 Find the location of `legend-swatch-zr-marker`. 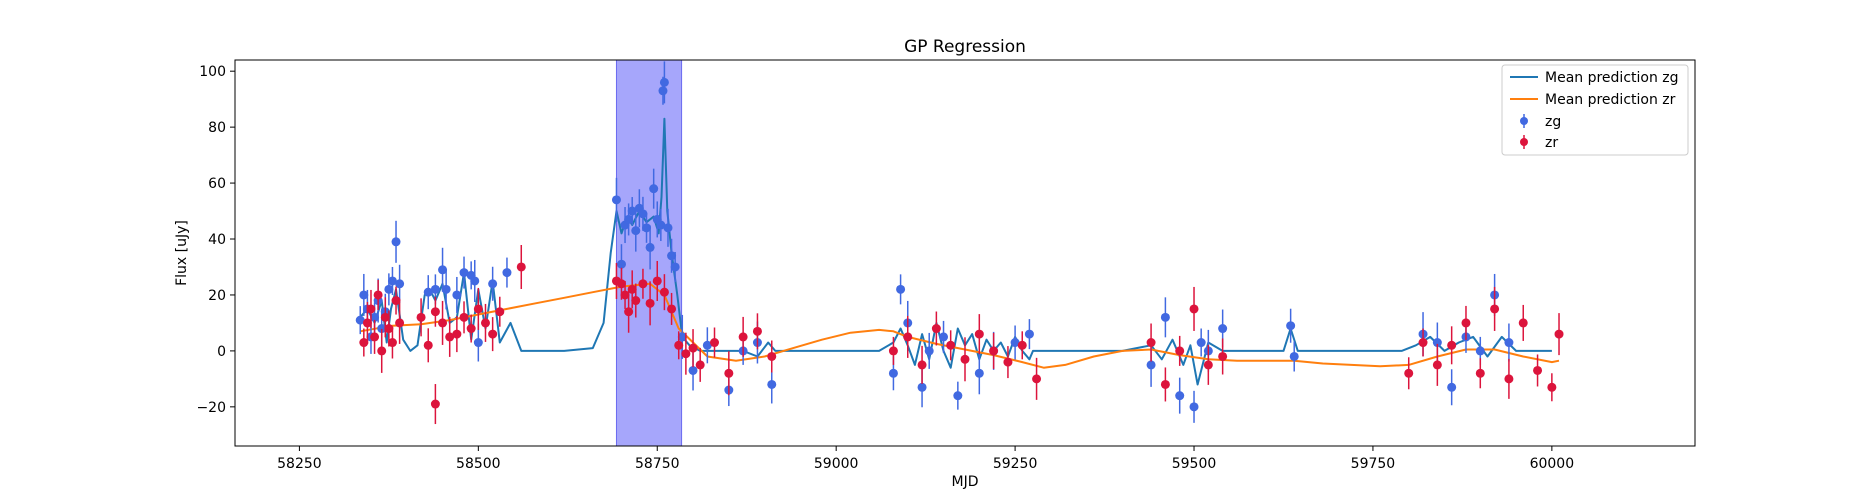

legend-swatch-zr-marker is located at coordinates (1524, 142).